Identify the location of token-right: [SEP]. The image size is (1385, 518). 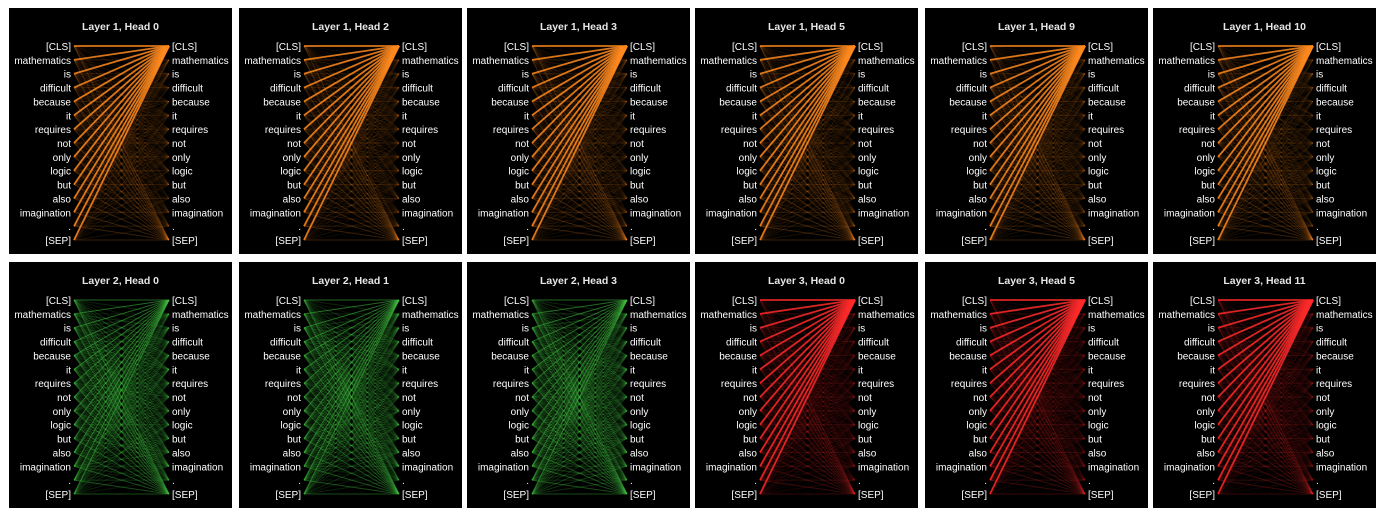
(415, 495).